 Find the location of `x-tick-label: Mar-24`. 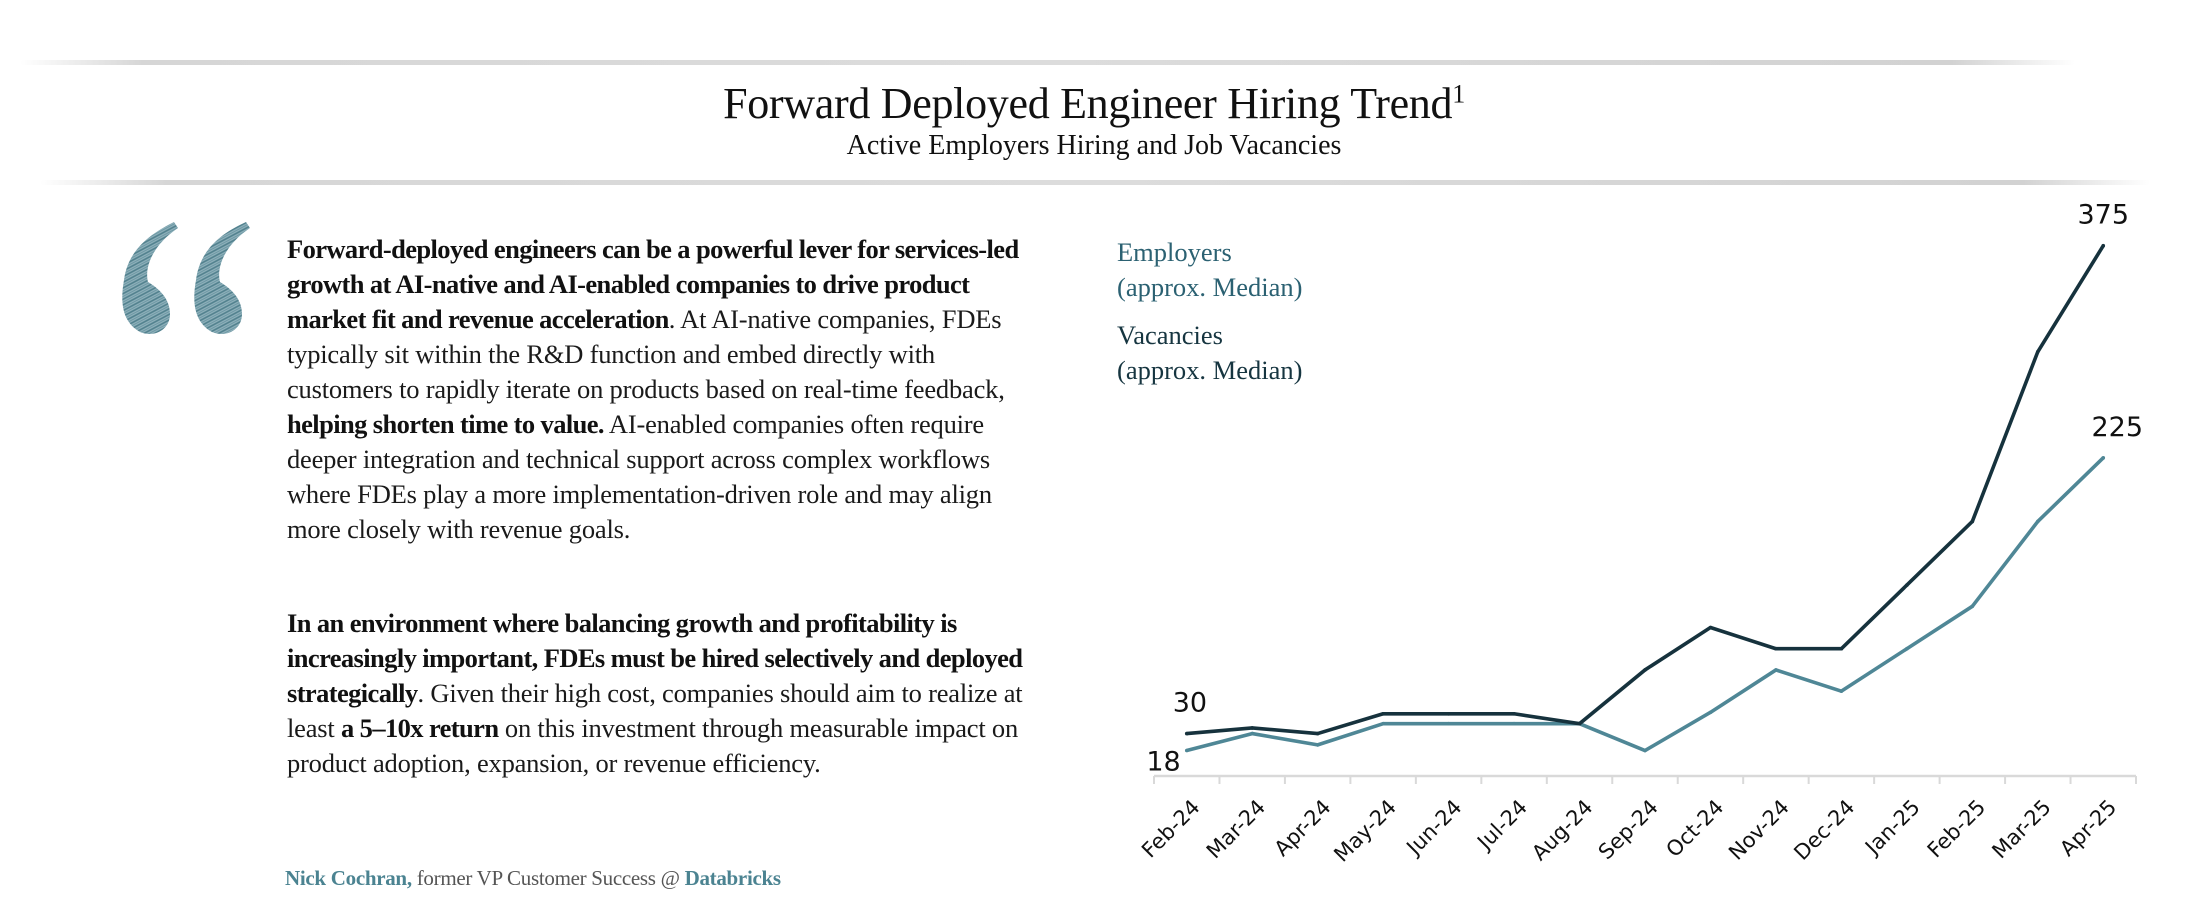

x-tick-label: Mar-24 is located at coordinates (1236, 829).